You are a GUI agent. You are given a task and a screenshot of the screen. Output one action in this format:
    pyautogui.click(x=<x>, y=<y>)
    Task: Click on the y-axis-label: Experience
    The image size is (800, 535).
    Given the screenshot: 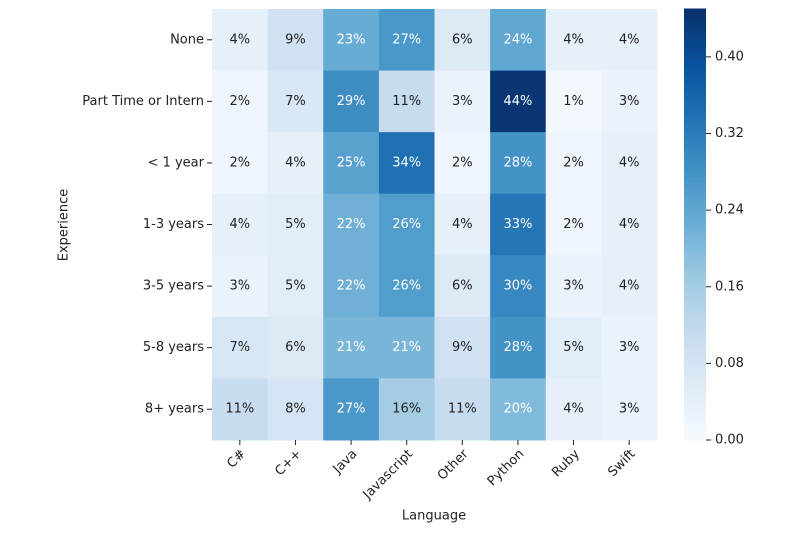 What is the action you would take?
    pyautogui.click(x=64, y=225)
    